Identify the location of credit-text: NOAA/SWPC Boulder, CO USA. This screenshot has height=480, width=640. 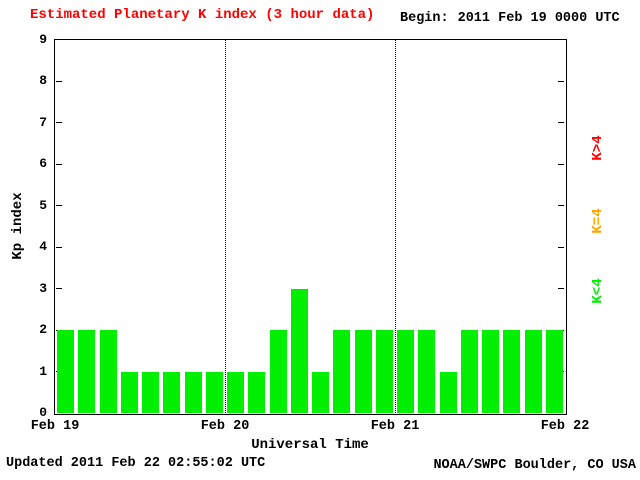
(534, 465).